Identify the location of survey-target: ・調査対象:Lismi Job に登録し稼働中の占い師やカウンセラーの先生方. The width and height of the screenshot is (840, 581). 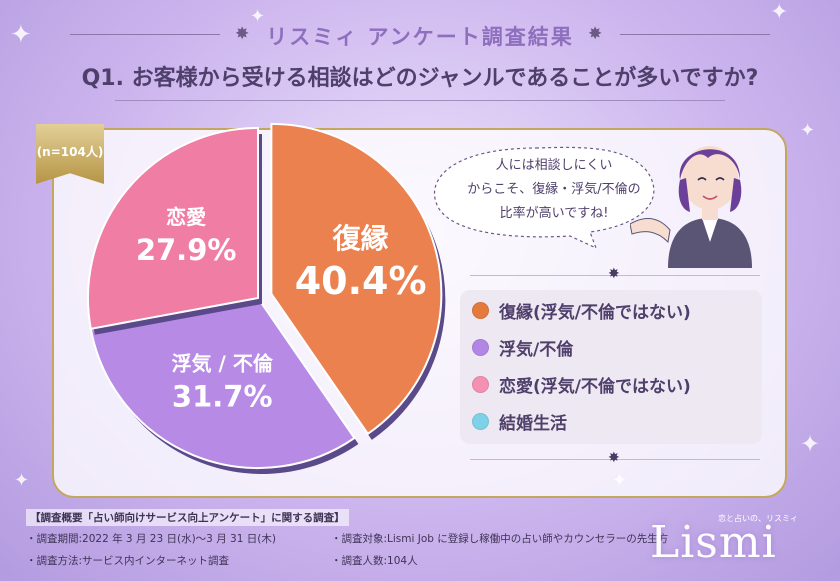
(500, 539).